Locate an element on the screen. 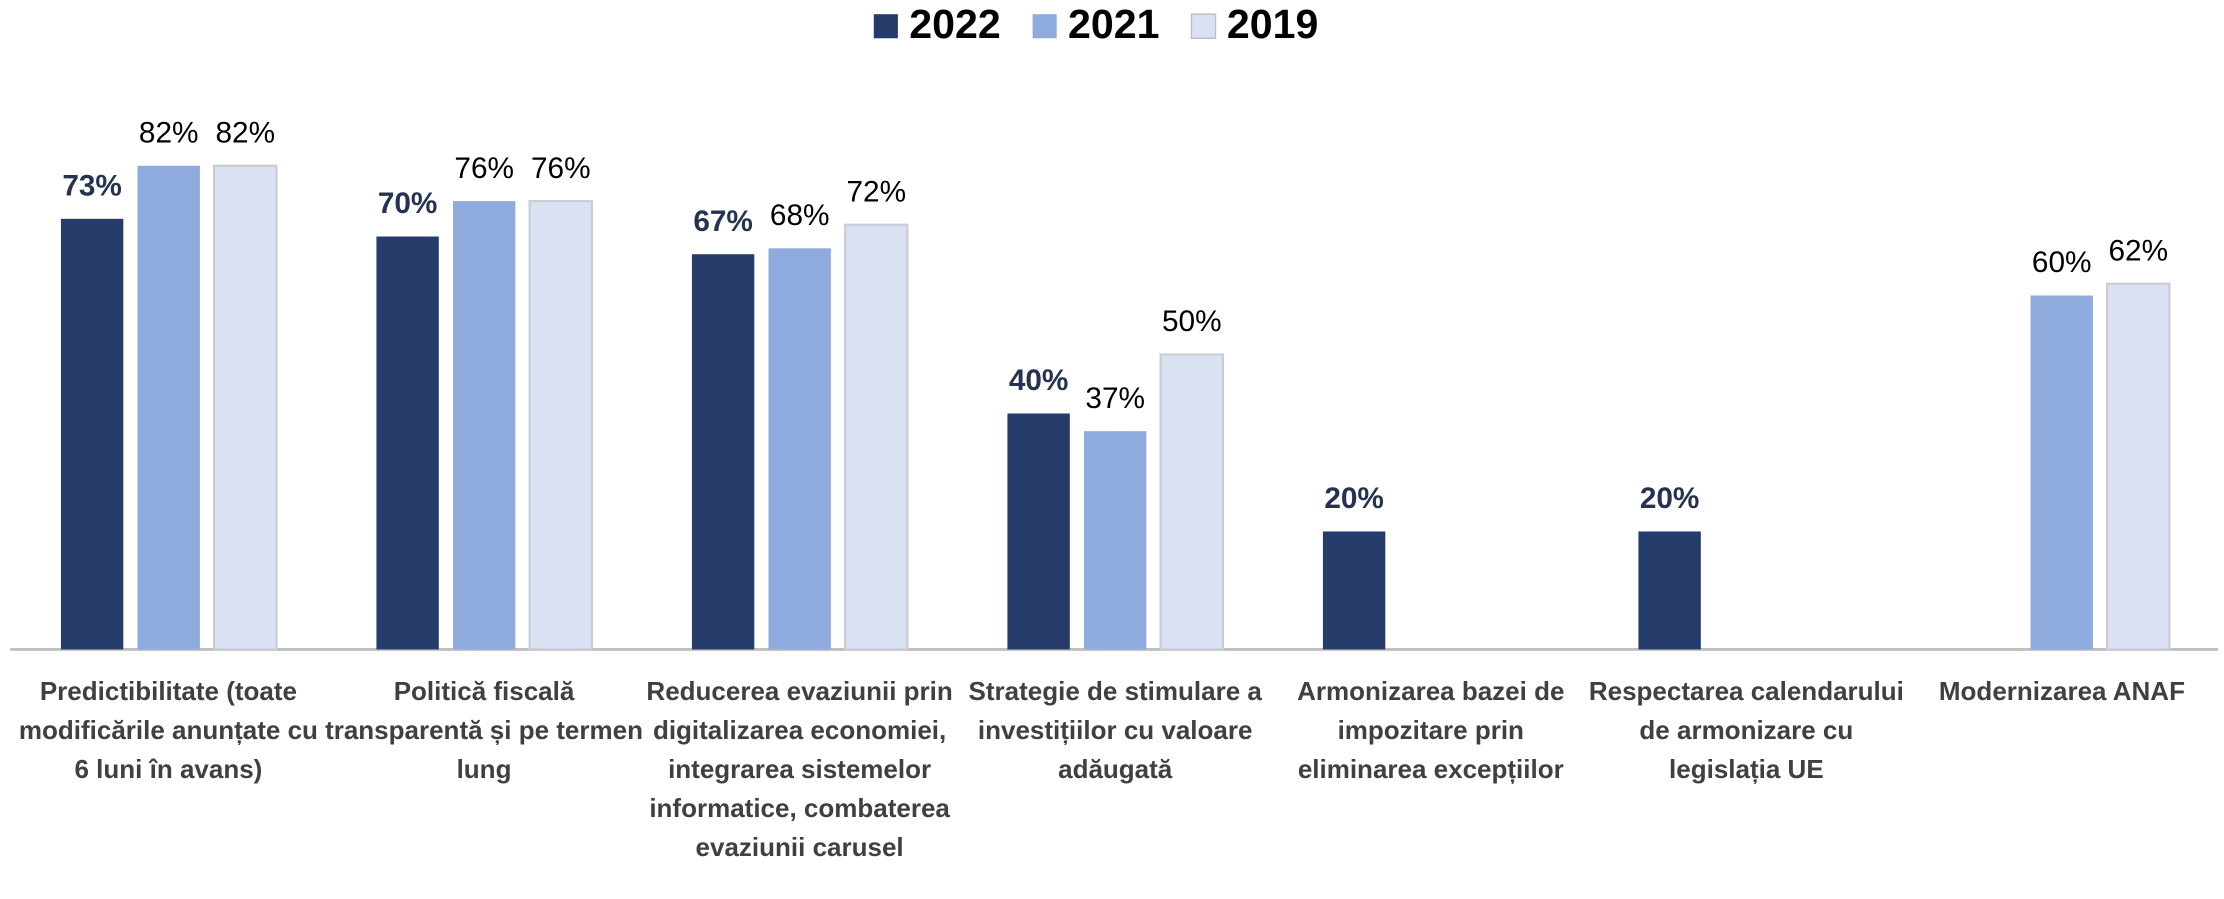  value-label: 37% is located at coordinates (1115, 398).